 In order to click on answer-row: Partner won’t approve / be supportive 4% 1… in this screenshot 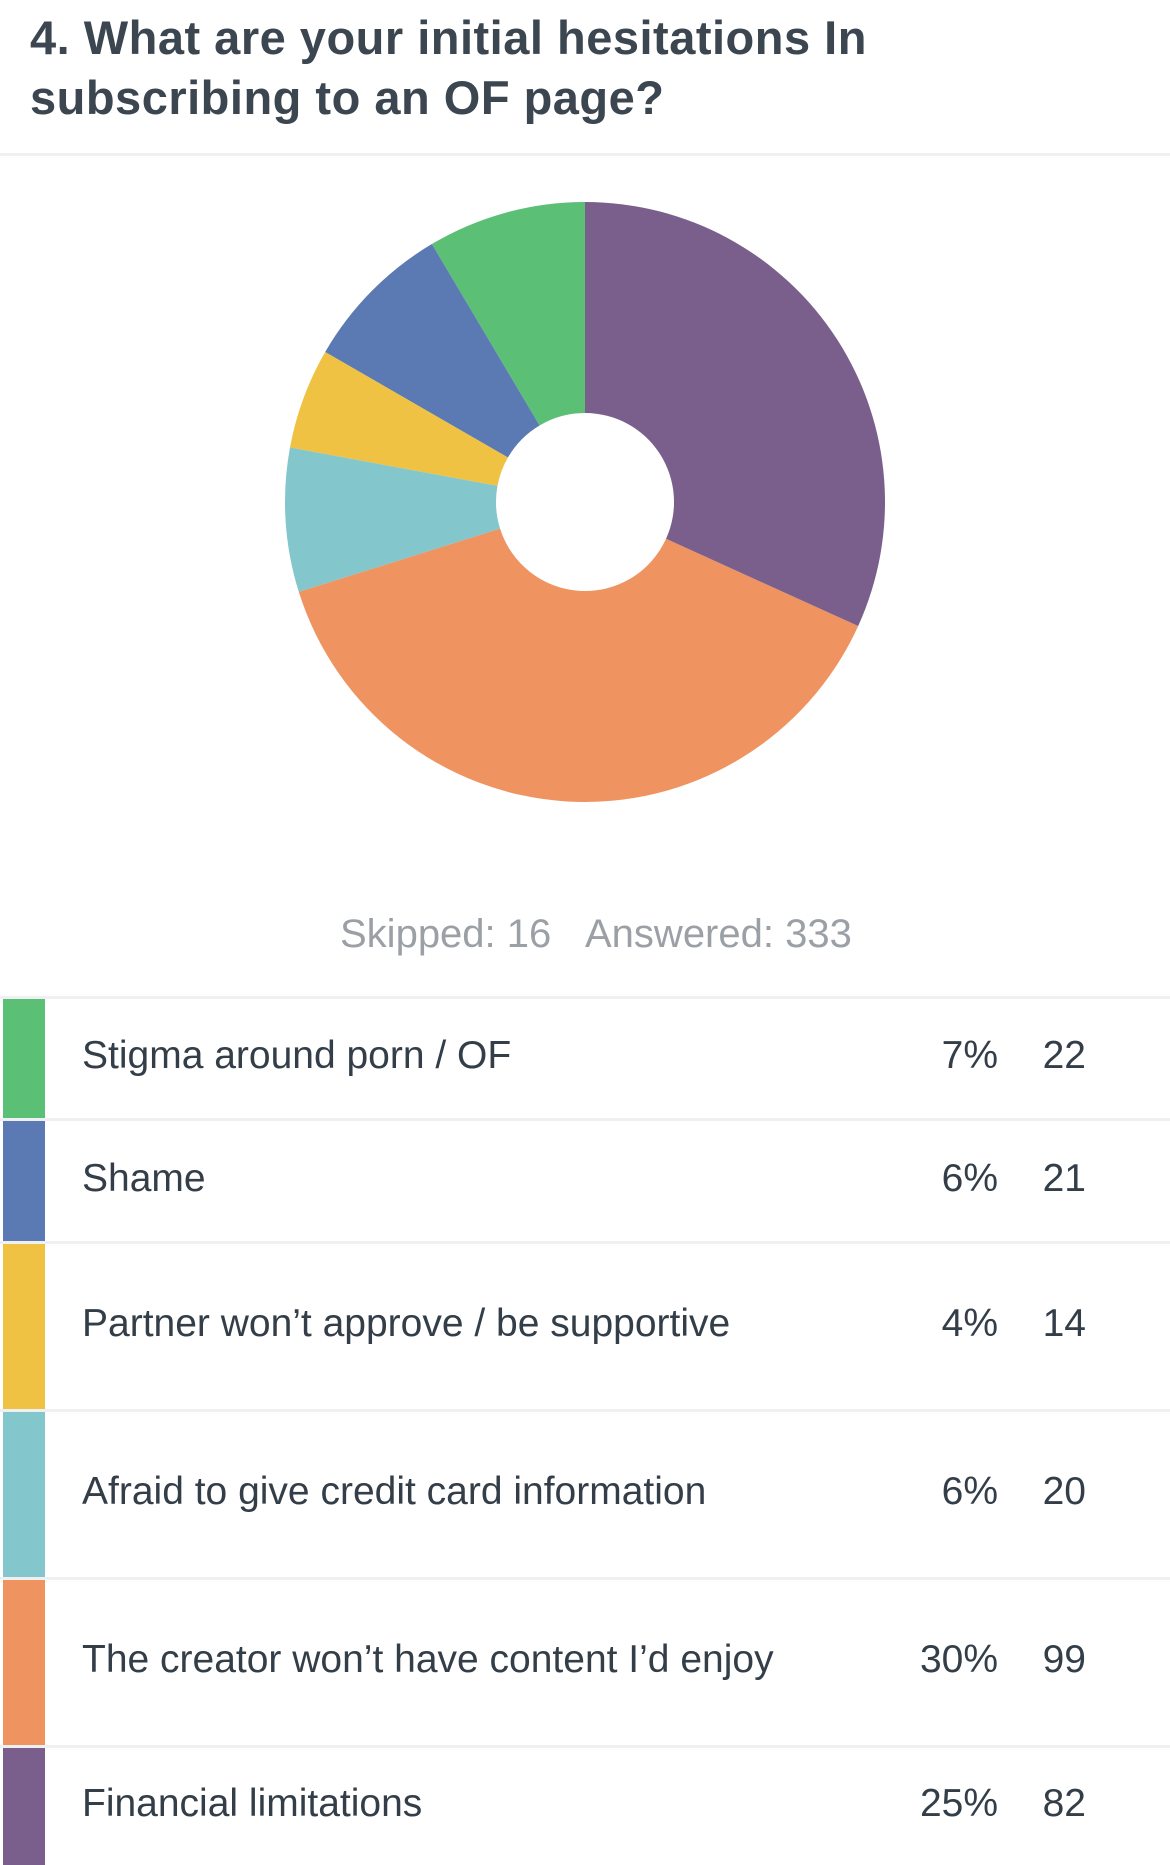, I will do `click(585, 1325)`.